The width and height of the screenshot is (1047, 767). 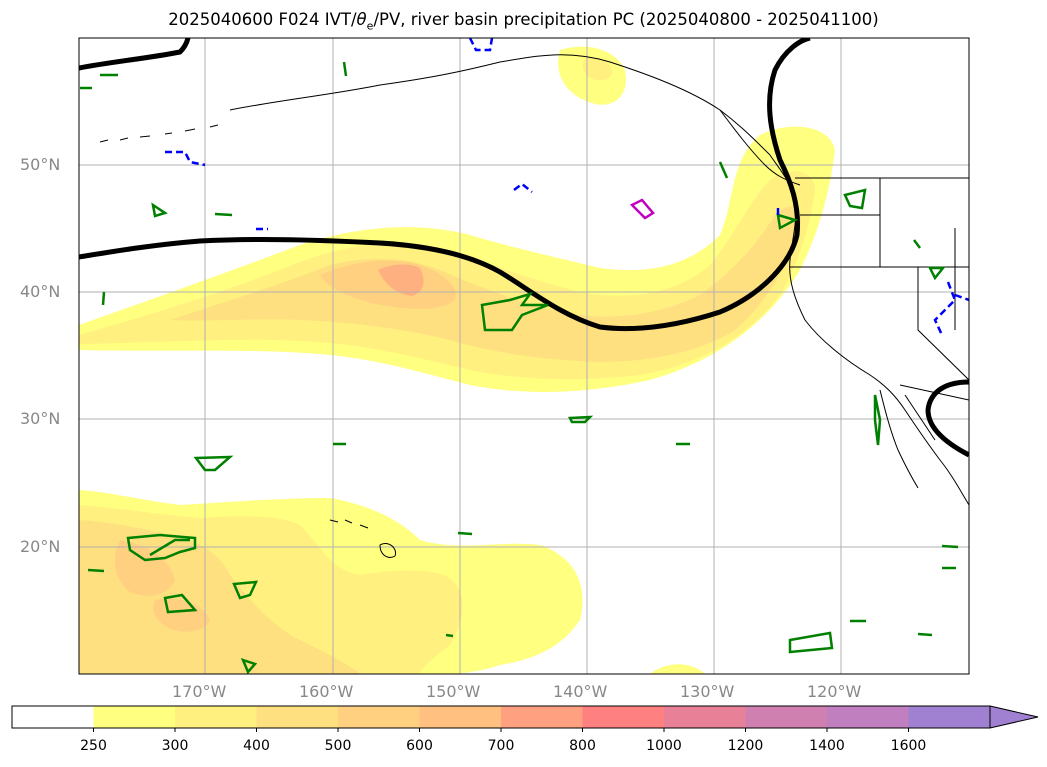 I want to click on colorbar-tick-label: 500, so click(x=338, y=746).